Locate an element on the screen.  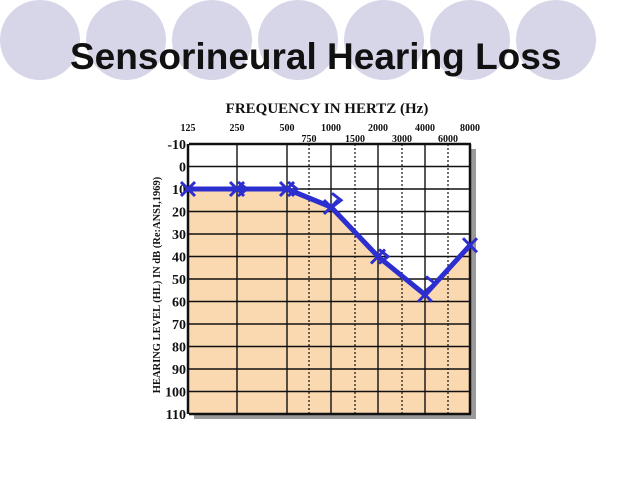
y-tick-label: 0 is located at coordinates (182, 168).